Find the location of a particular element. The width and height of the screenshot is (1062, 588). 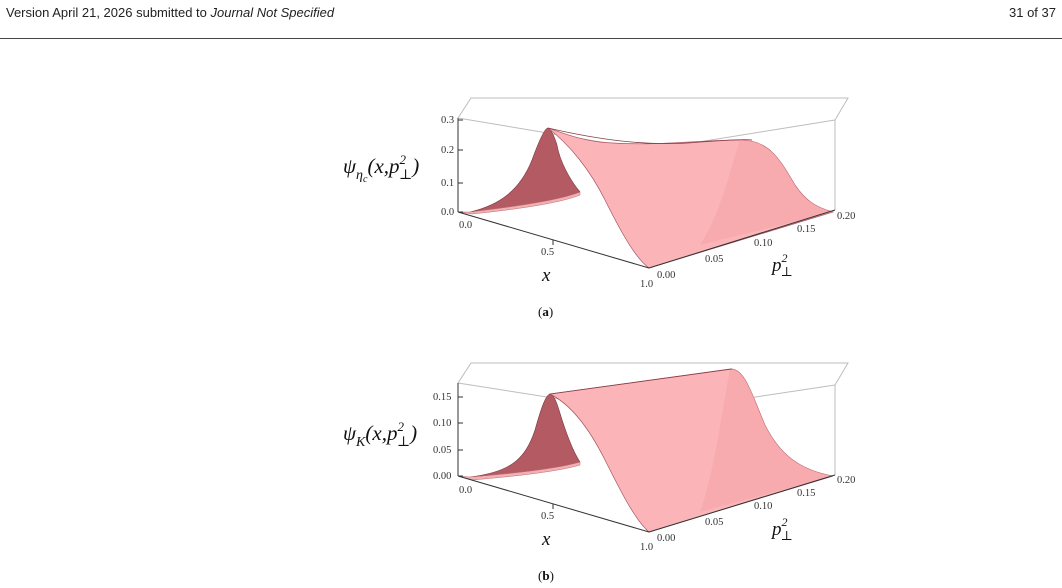

caption-a-letter: a is located at coordinates (545, 311).